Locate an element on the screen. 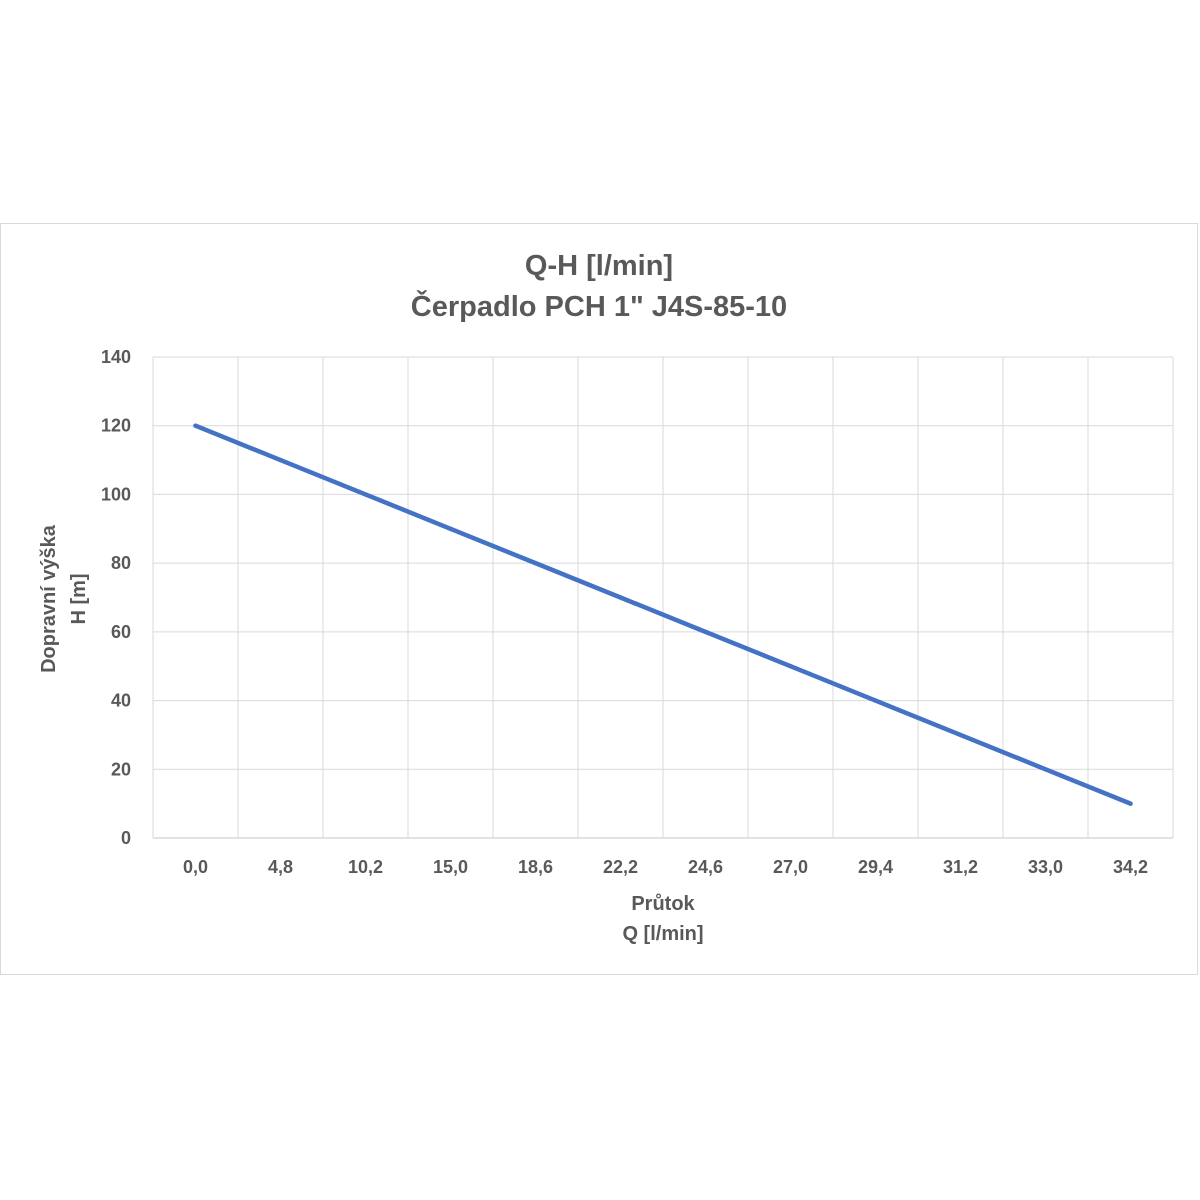  x-tick-label: 15,0 is located at coordinates (450, 867).